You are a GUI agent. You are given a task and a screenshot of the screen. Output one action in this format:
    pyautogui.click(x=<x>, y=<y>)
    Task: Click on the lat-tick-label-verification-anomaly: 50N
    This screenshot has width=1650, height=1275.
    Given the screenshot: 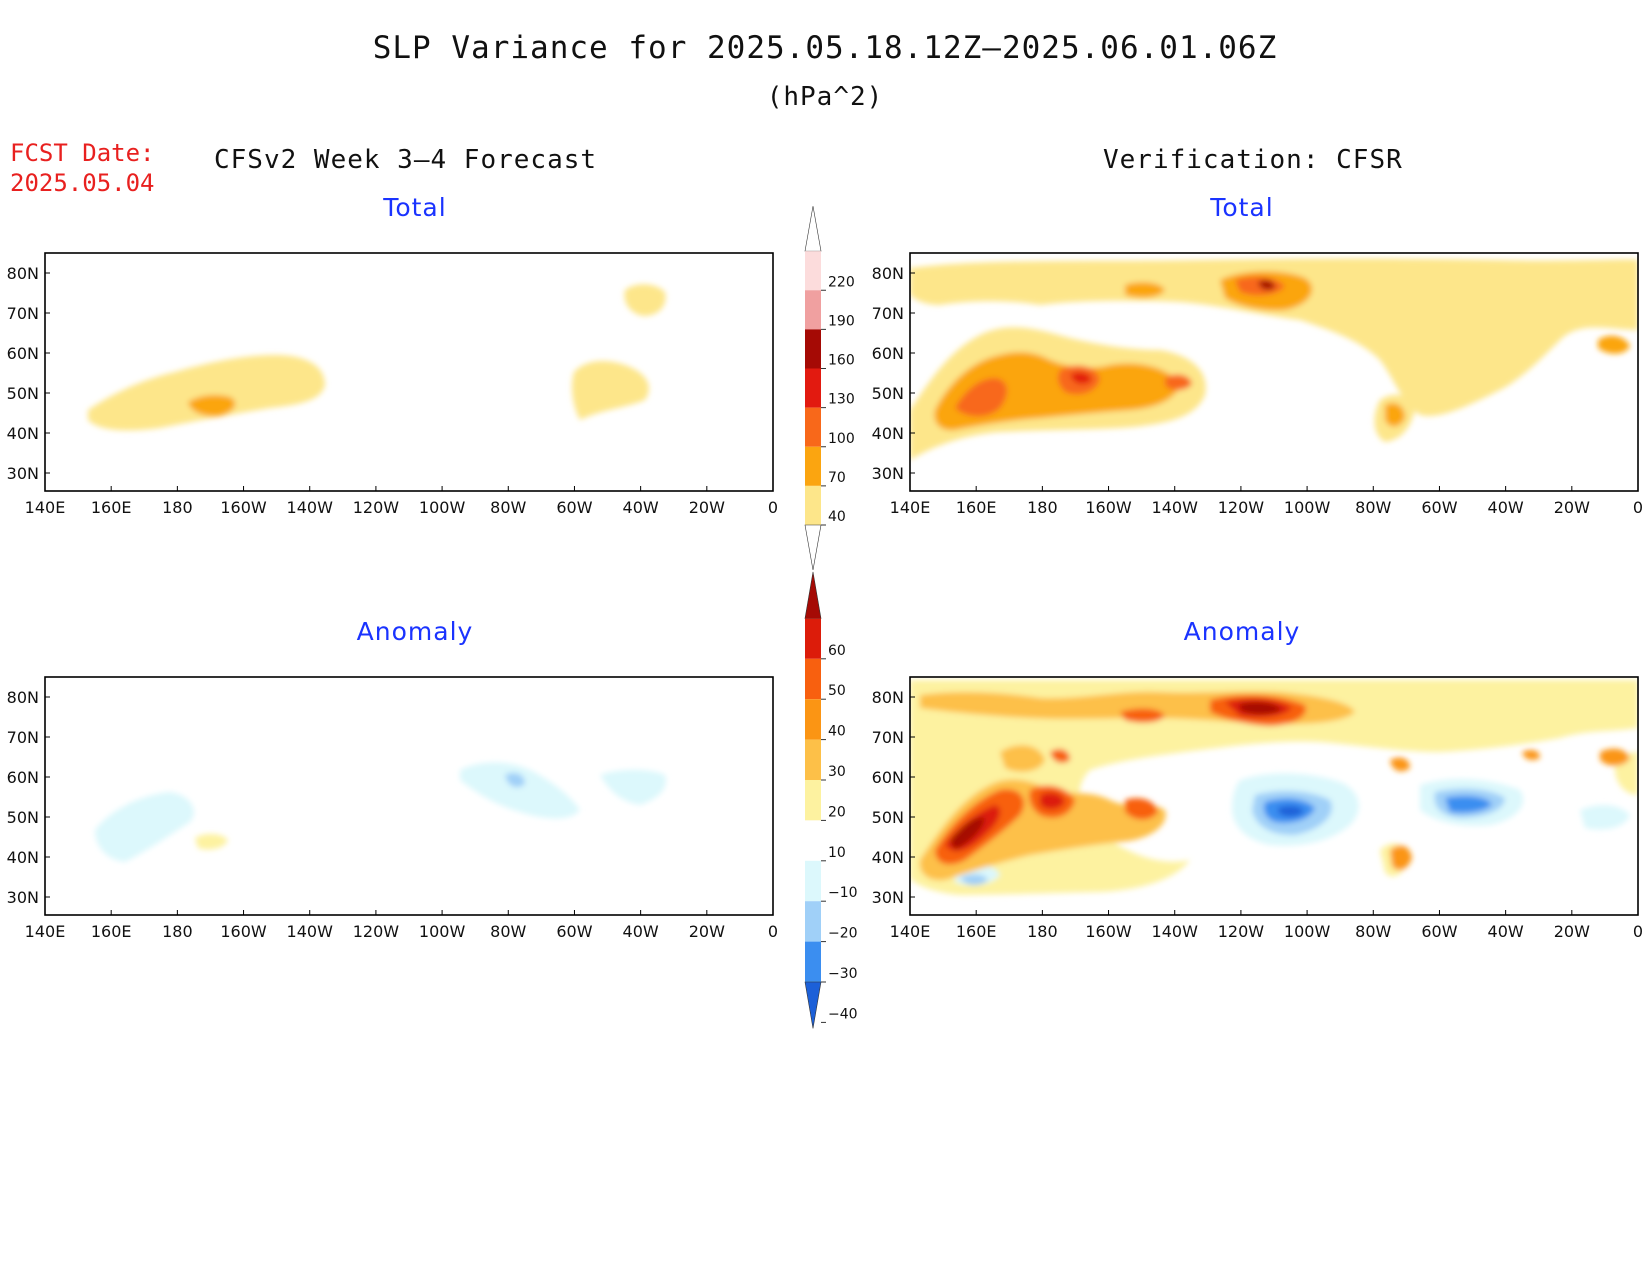 What is the action you would take?
    pyautogui.click(x=888, y=817)
    